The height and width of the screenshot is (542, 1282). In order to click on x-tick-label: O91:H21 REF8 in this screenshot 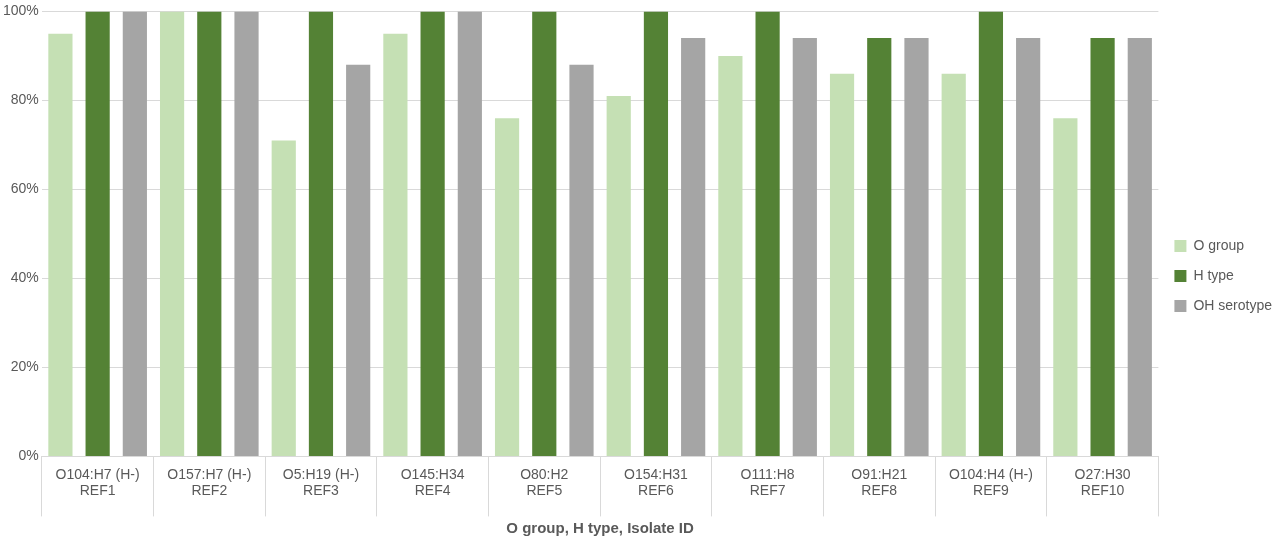, I will do `click(879, 482)`.